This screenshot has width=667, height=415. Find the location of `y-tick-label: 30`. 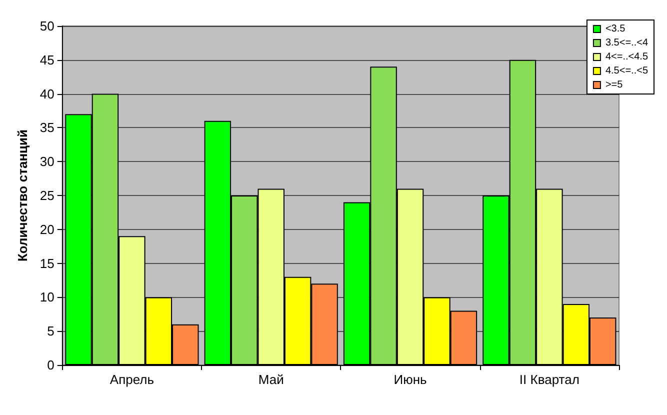

y-tick-label: 30 is located at coordinates (47, 162).